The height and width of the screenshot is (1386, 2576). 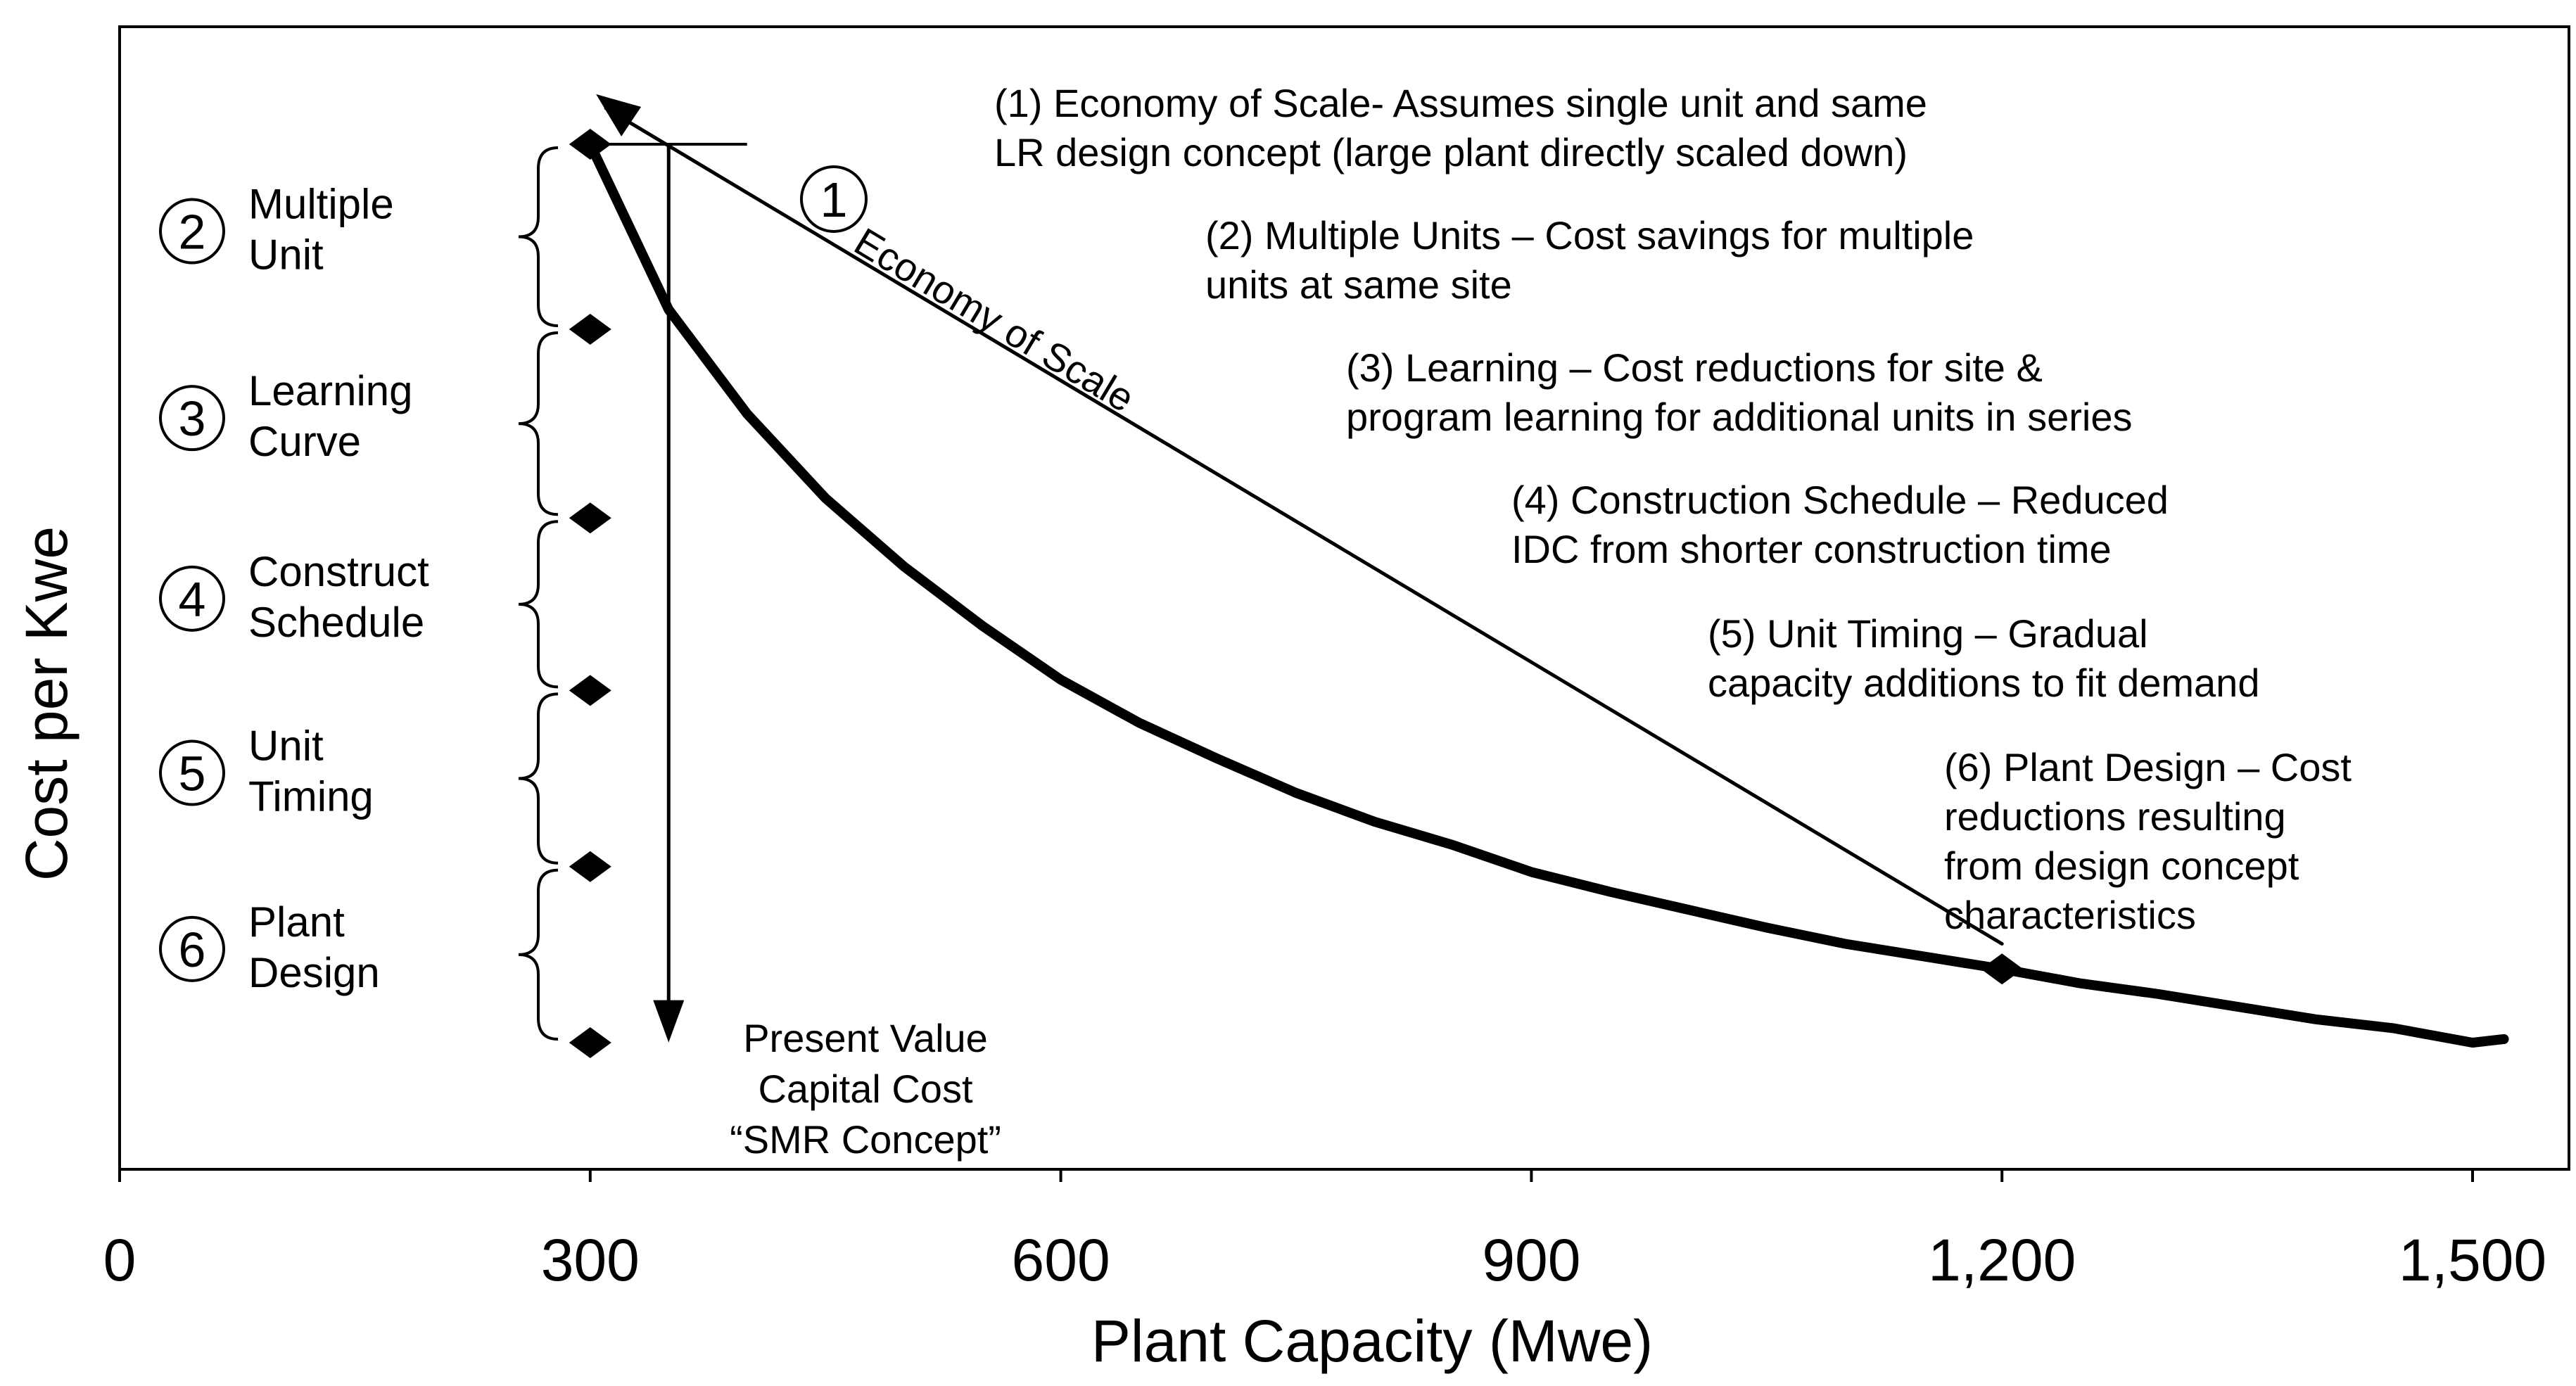 I want to click on note-line: from design concept, so click(x=2121, y=866).